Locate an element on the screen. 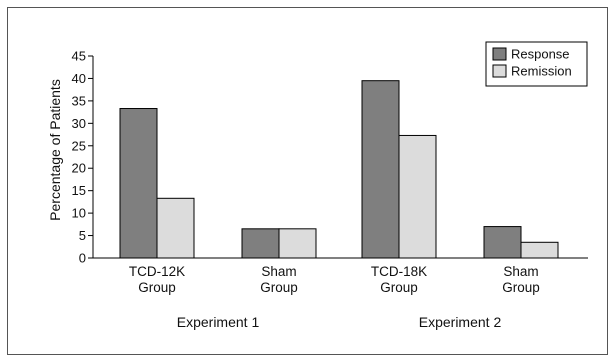  group-label: Experiment 2 is located at coordinates (460, 322).